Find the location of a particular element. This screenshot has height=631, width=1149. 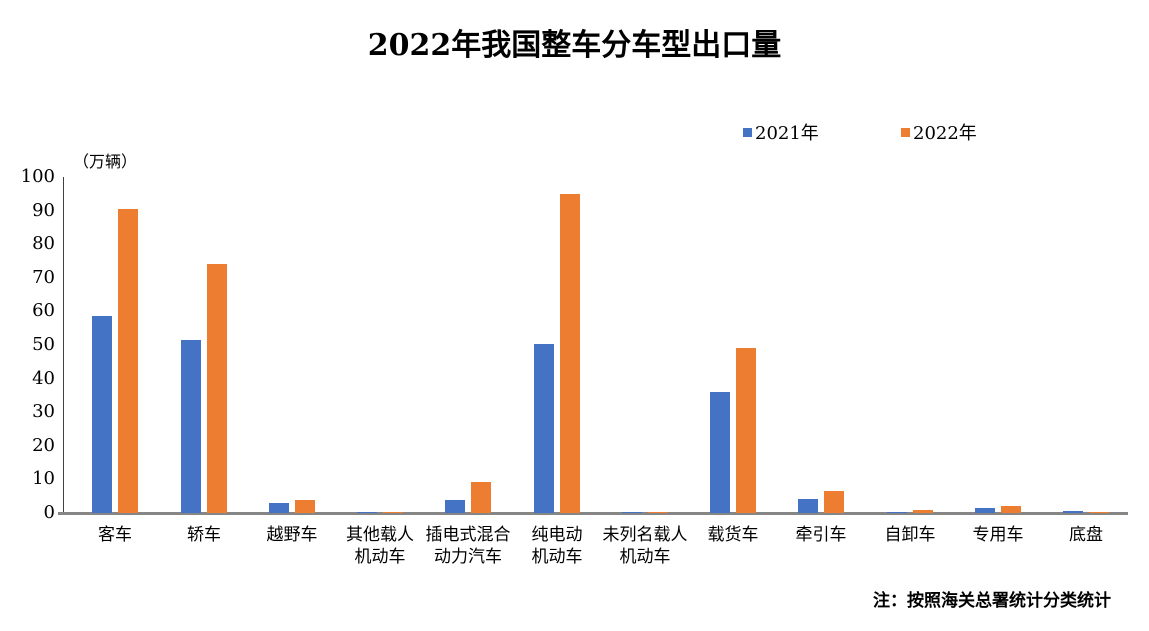

bar-2021年-自卸车 is located at coordinates (897, 512).